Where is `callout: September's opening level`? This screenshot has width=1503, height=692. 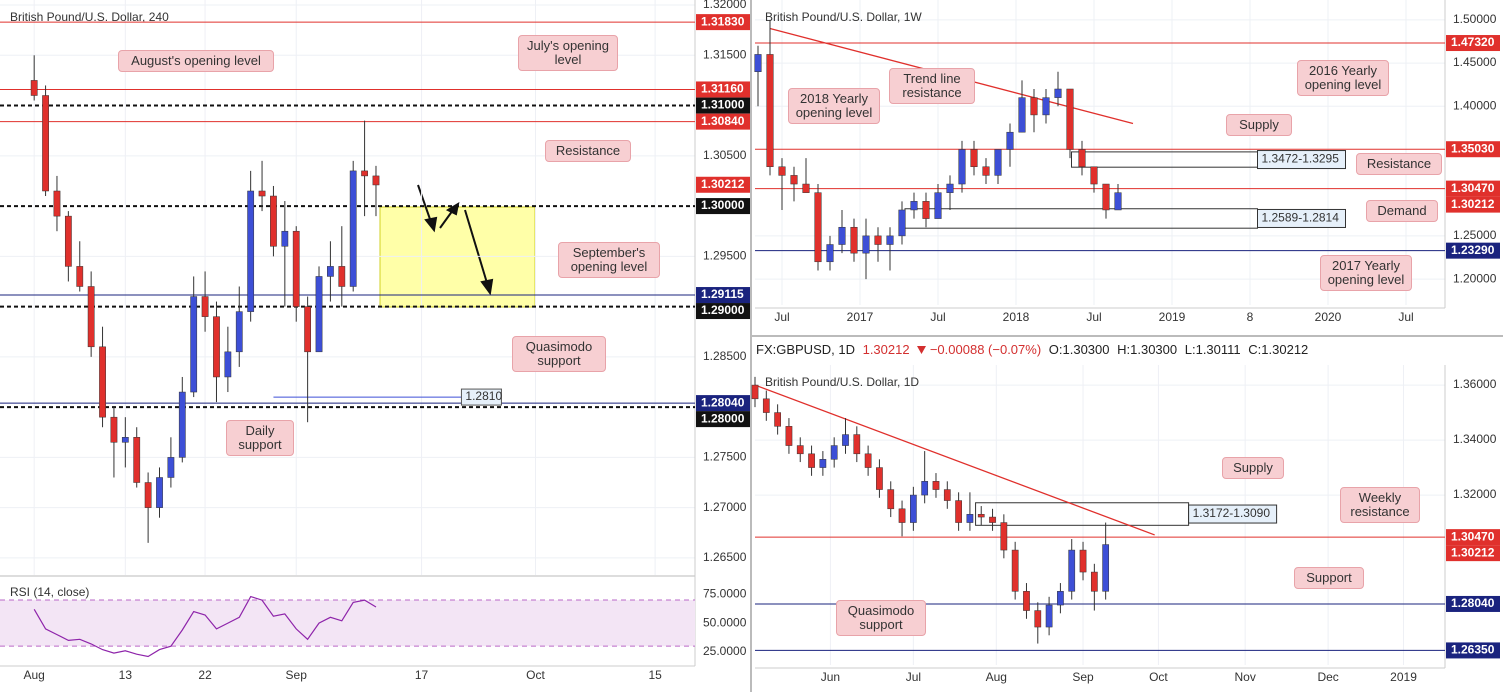 callout: September's opening level is located at coordinates (609, 260).